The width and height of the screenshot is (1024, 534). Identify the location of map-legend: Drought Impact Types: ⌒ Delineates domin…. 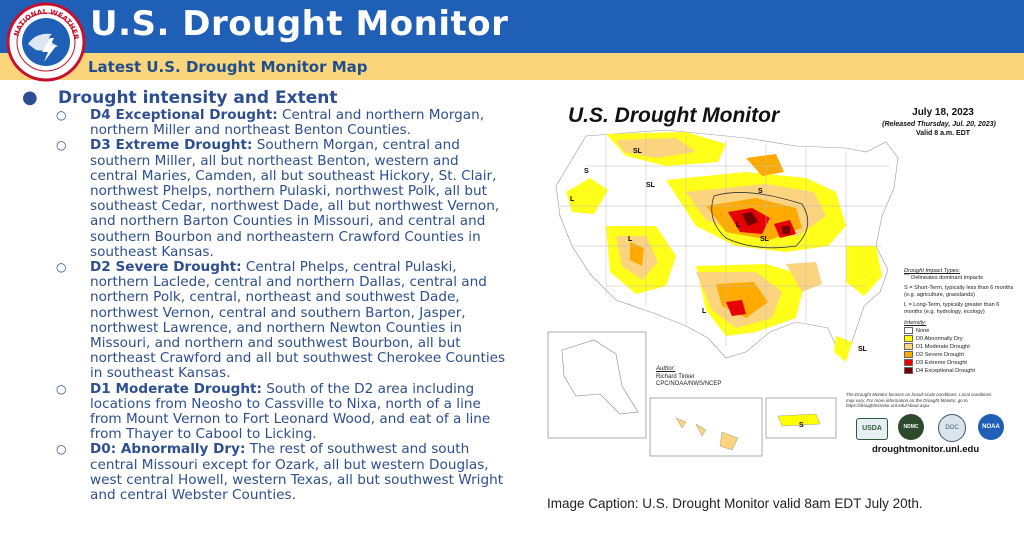
(959, 321).